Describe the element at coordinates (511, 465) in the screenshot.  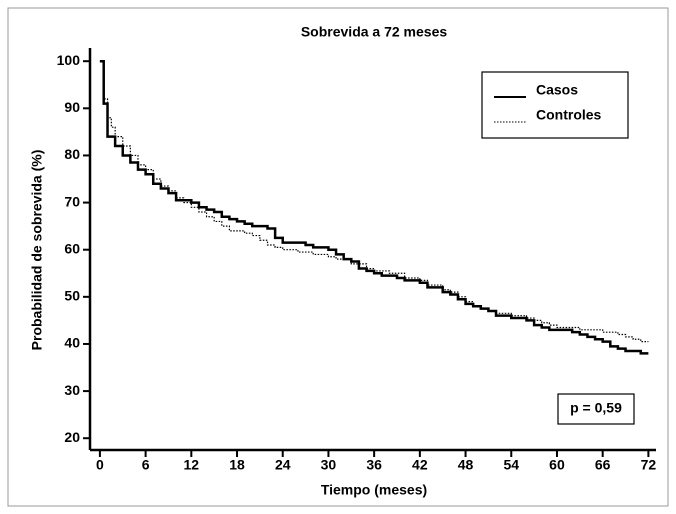
I see `x-tick-label: 54` at that location.